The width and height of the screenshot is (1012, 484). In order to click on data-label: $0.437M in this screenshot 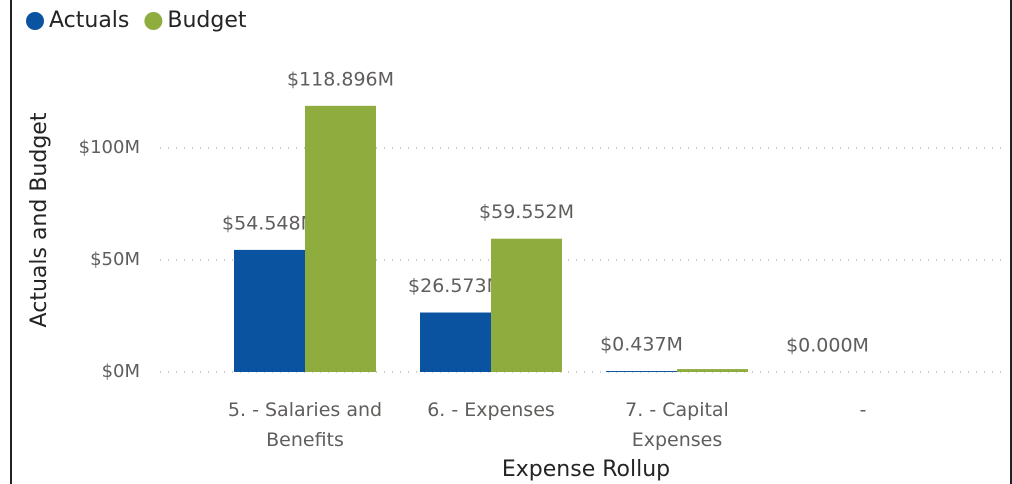, I will do `click(641, 345)`.